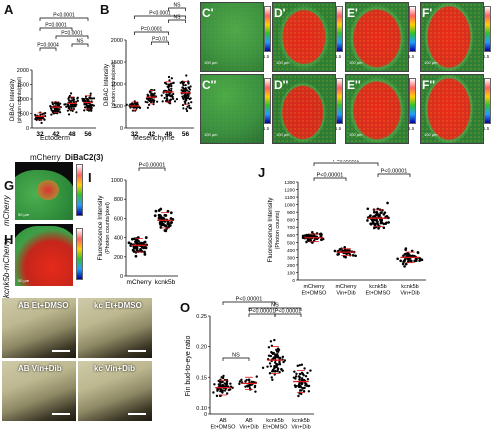  What do you see at coordinates (356, 62) in the screenshot?
I see `scalebar-text: 100 µm` at bounding box center [356, 62].